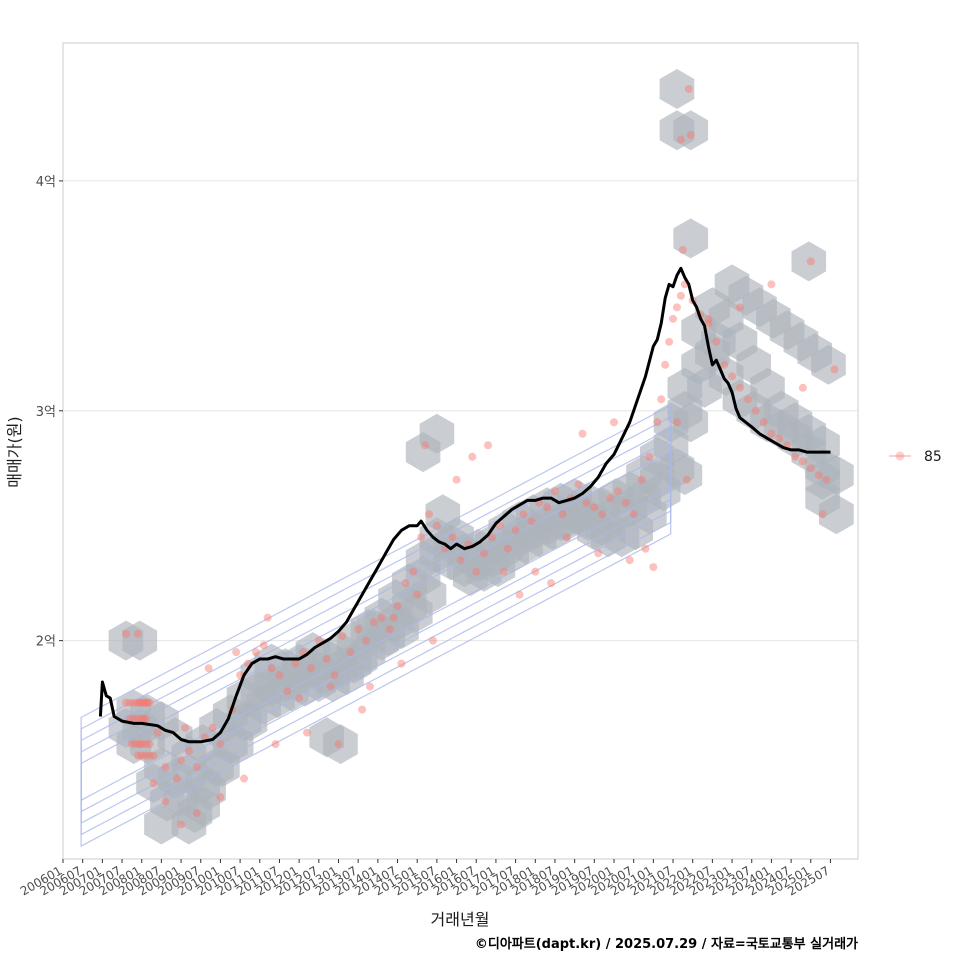 This screenshot has height=960, width=960. Describe the element at coordinates (46, 412) in the screenshot. I see `y-tick-label: 3억` at that location.